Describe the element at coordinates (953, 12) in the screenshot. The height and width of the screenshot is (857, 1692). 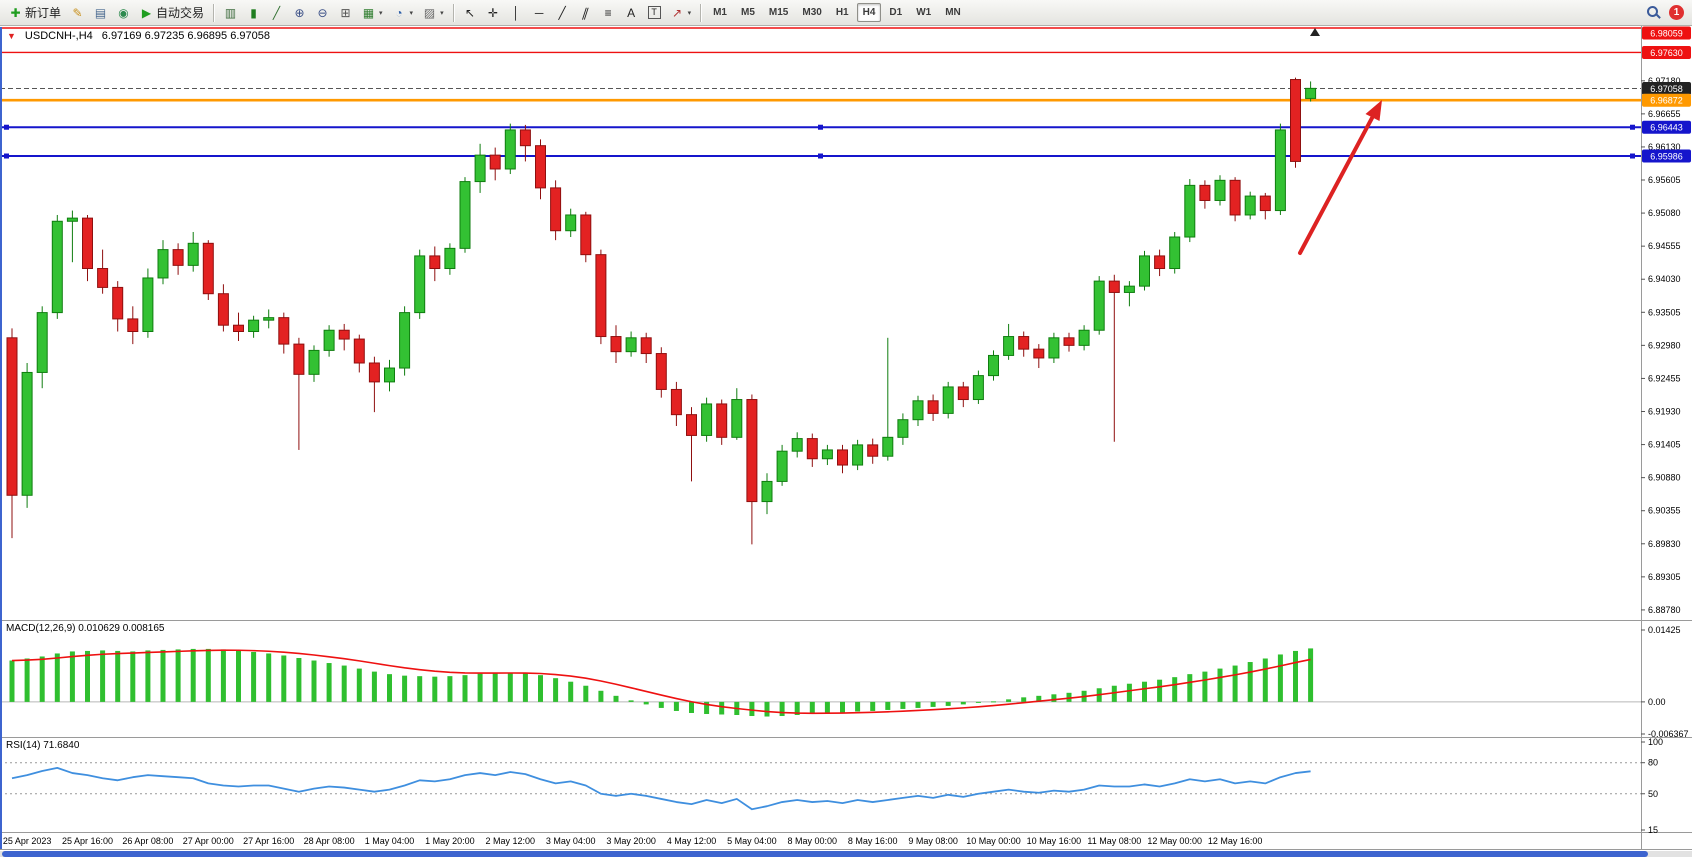
I see `timeframe-mn: MN` at that location.